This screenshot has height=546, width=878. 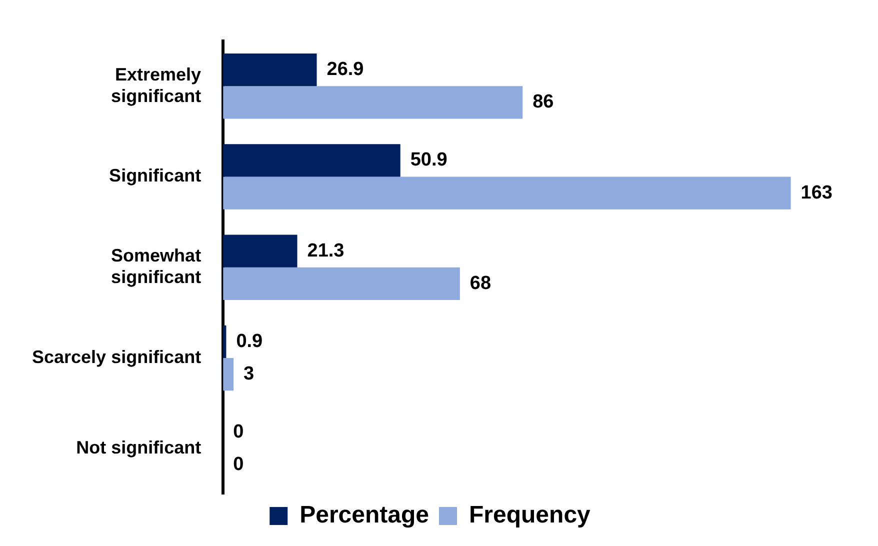 What do you see at coordinates (139, 448) in the screenshot?
I see `y-tick-label: Not significant` at bounding box center [139, 448].